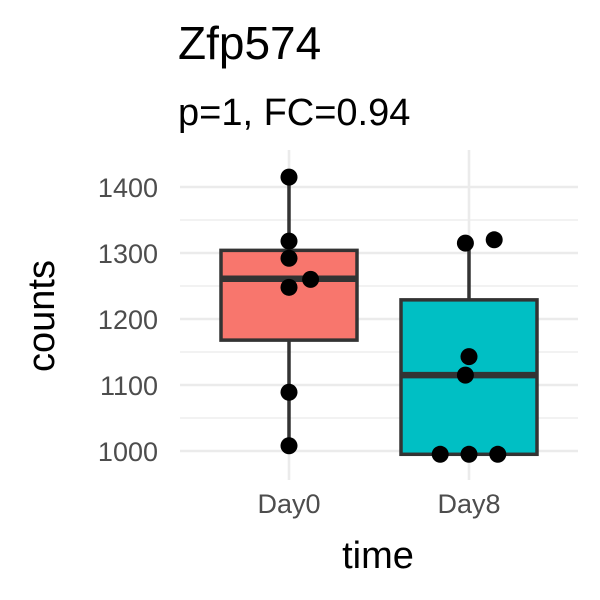  What do you see at coordinates (378, 504) in the screenshot?
I see `x-axis-ticks: Day0 Day8` at bounding box center [378, 504].